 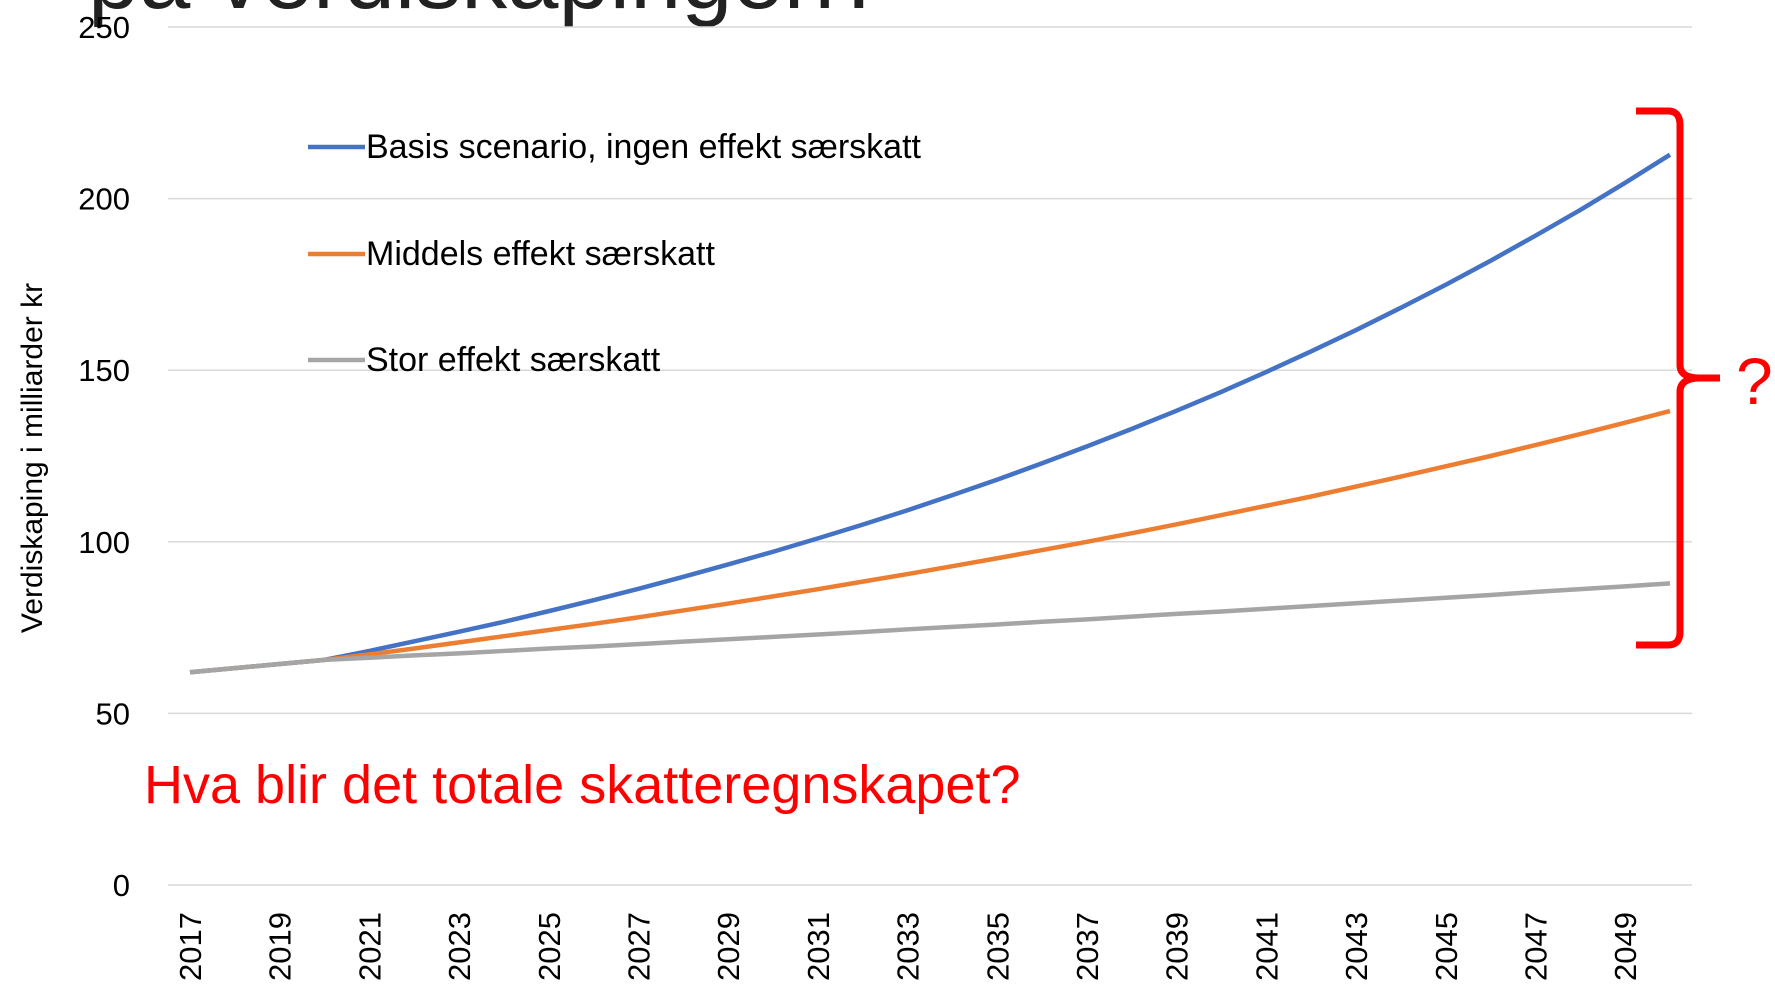 I want to click on x-tick-label: 2029, so click(x=728, y=946).